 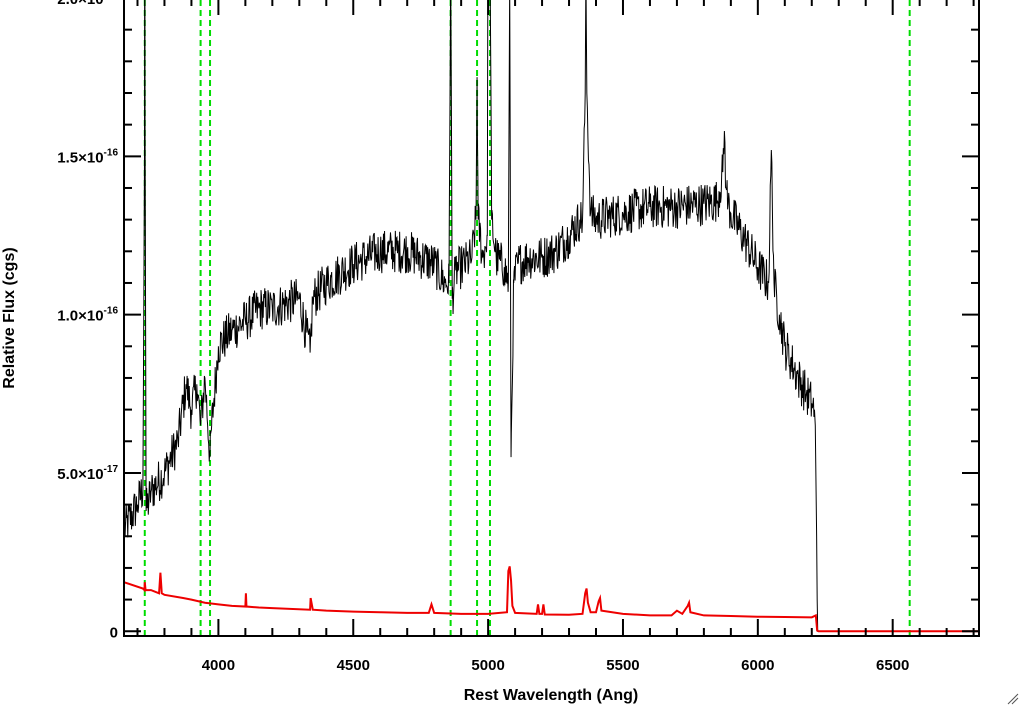 What do you see at coordinates (114, 632) in the screenshot?
I see `y-tick-label: 0` at bounding box center [114, 632].